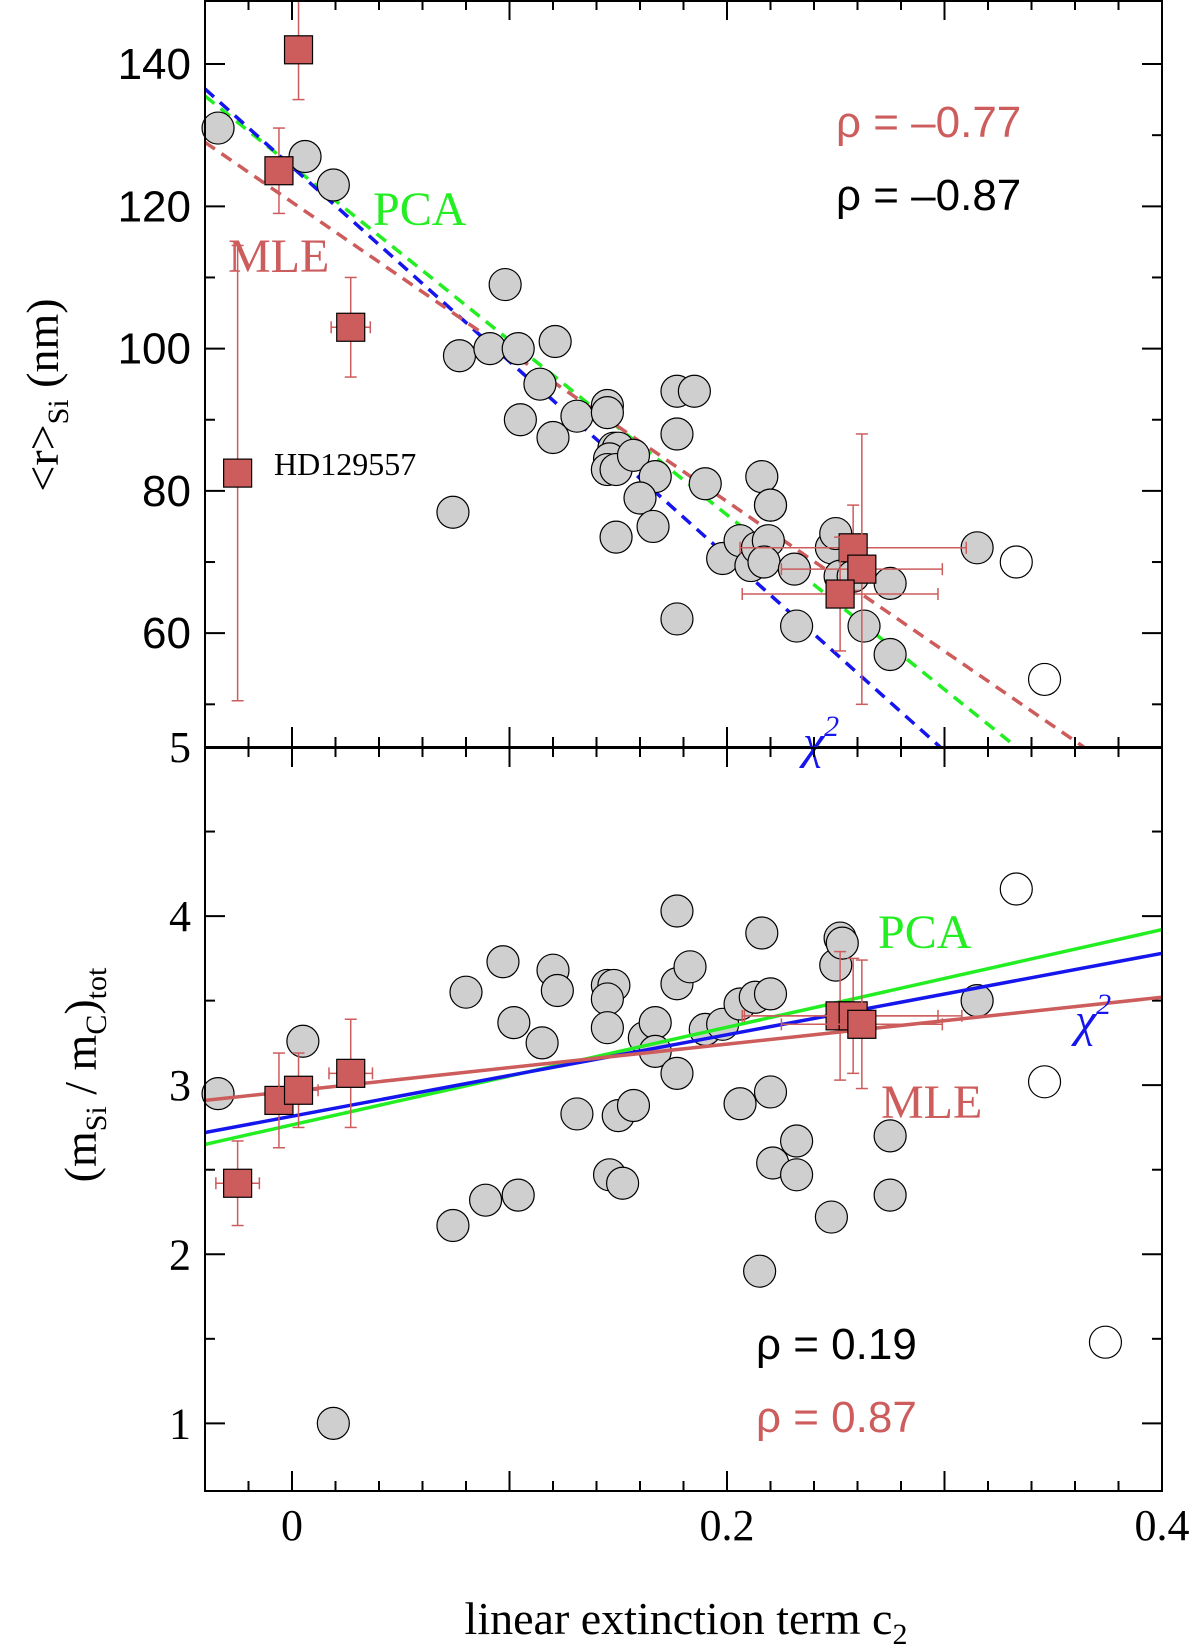  I want to click on top-star-label: HD129557, so click(345, 464).